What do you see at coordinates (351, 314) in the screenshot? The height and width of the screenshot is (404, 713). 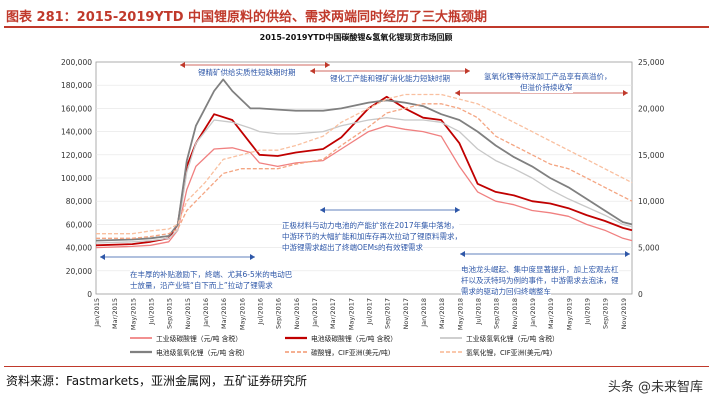 I see `x-tick-label: May/2017` at bounding box center [351, 314].